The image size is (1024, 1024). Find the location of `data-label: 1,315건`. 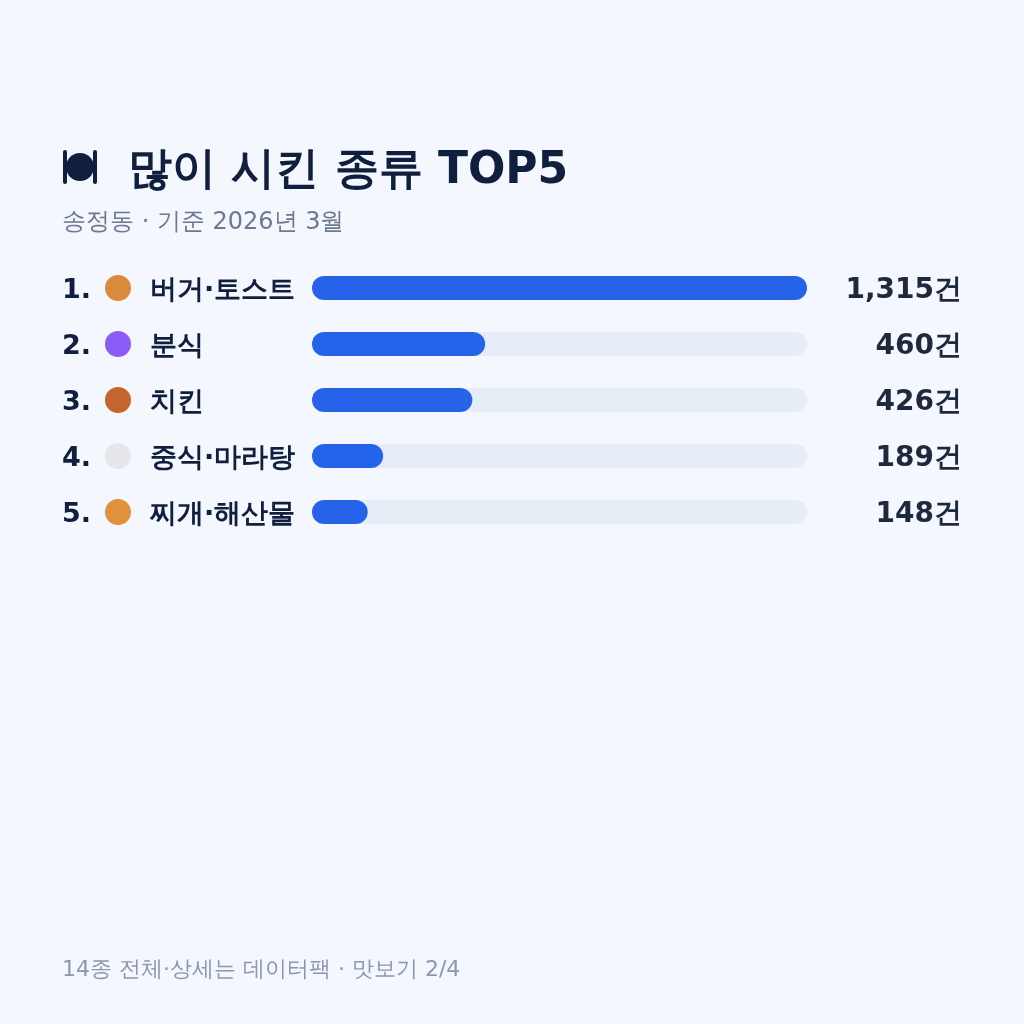

data-label: 1,315건 is located at coordinates (903, 288).